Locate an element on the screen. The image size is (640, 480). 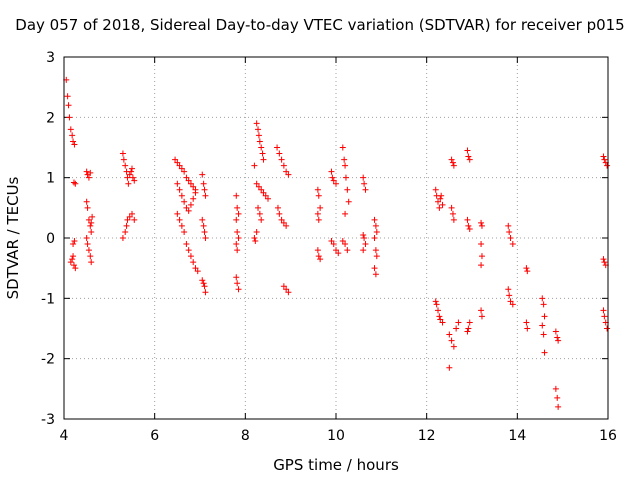
x-tick-label: 8 is located at coordinates (245, 436).